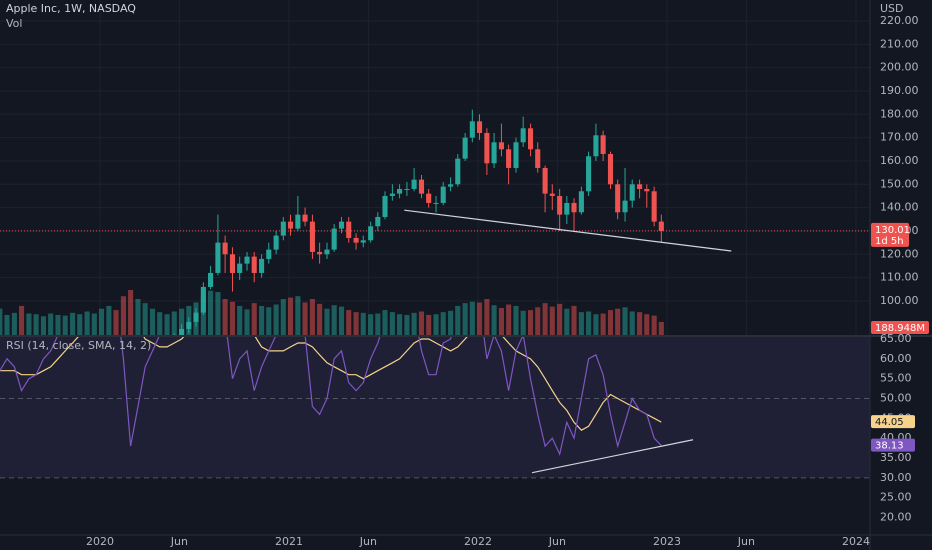  I want to click on rsi-tick-label: 25.00, so click(896, 497).